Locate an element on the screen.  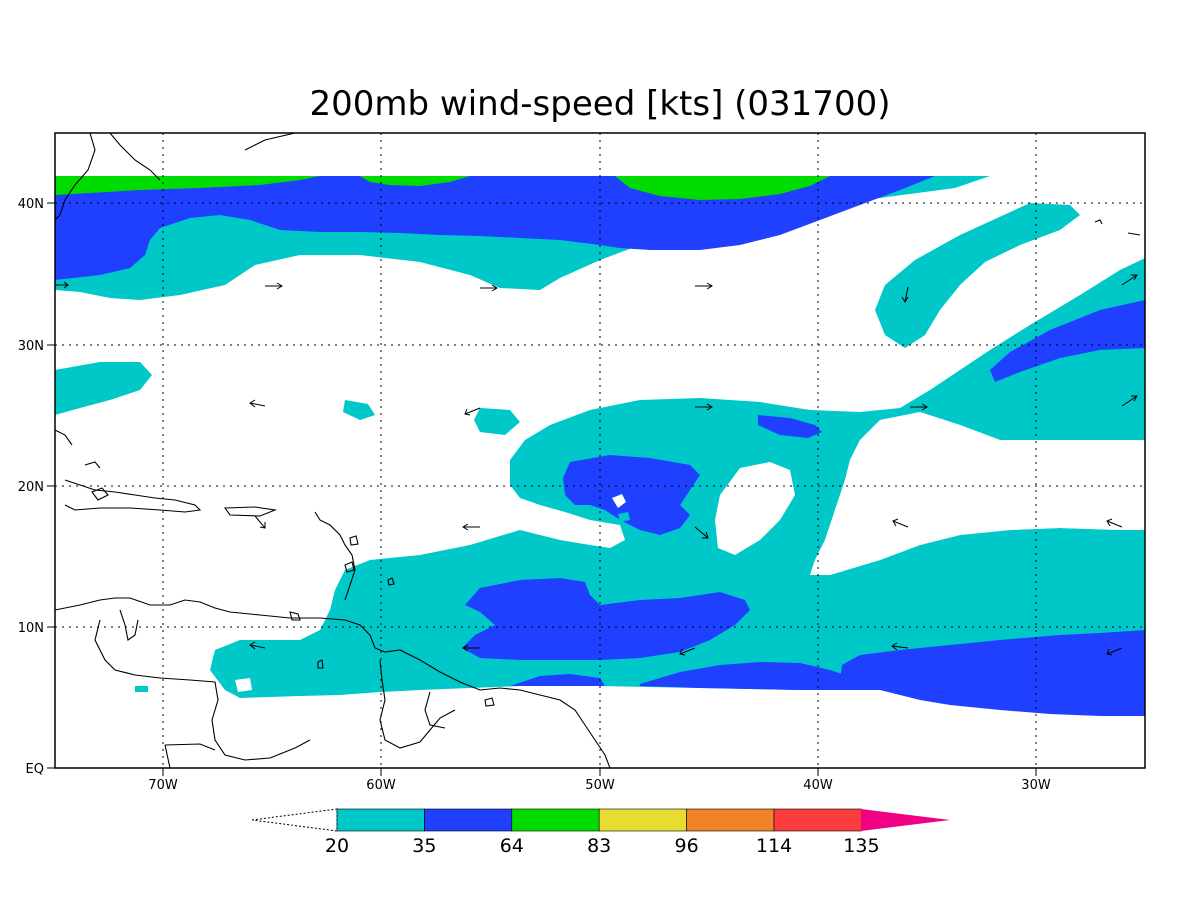
legend-level-label: 35 is located at coordinates (424, 846).